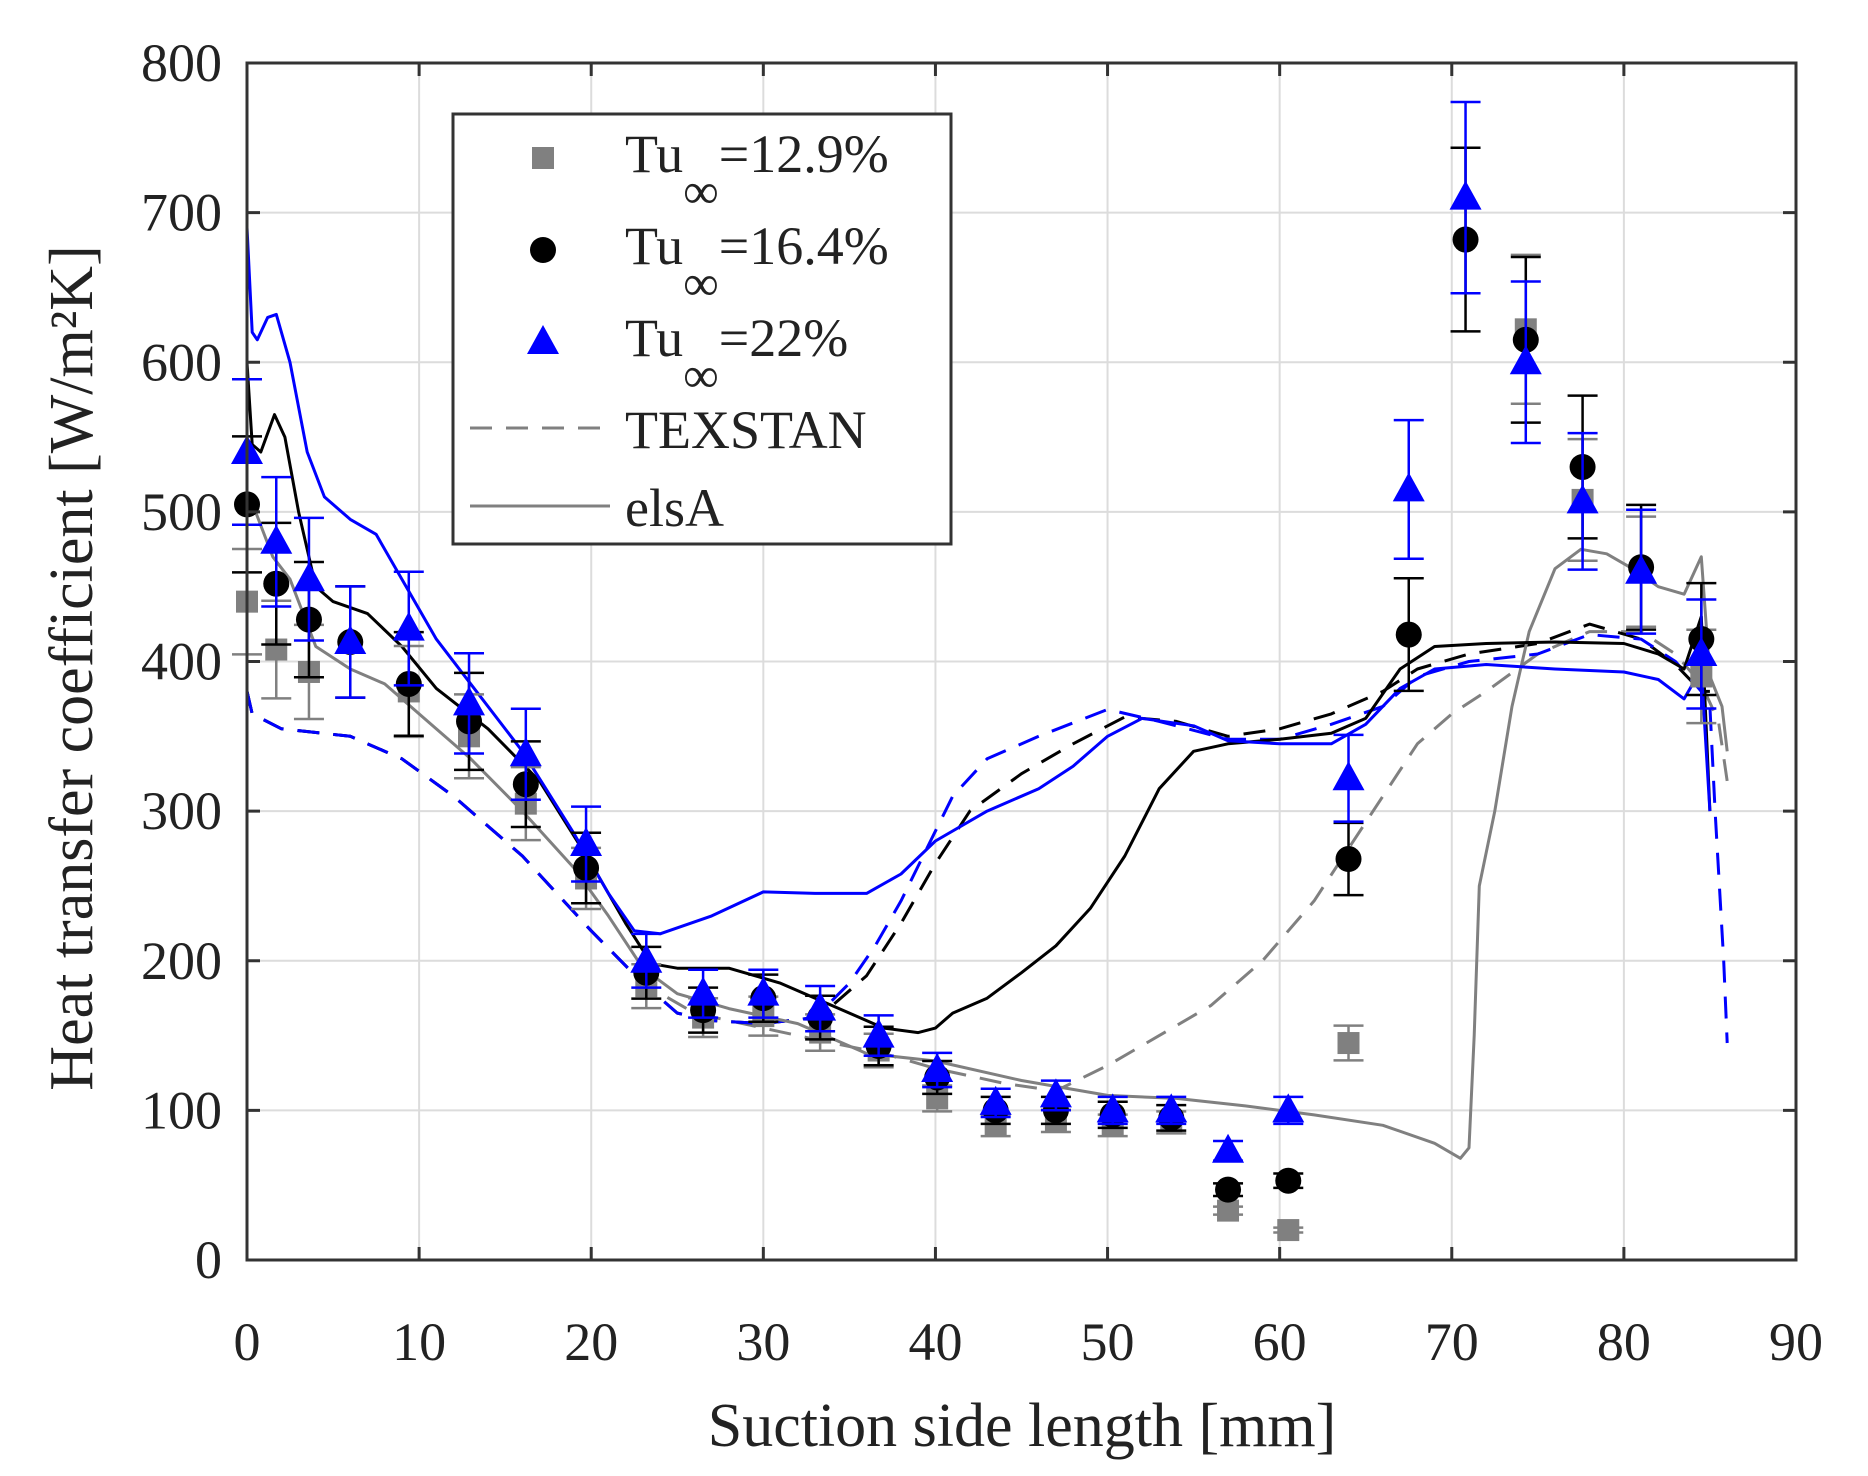  Describe the element at coordinates (247, 1342) in the screenshot. I see `x-tick-label: 0` at that location.